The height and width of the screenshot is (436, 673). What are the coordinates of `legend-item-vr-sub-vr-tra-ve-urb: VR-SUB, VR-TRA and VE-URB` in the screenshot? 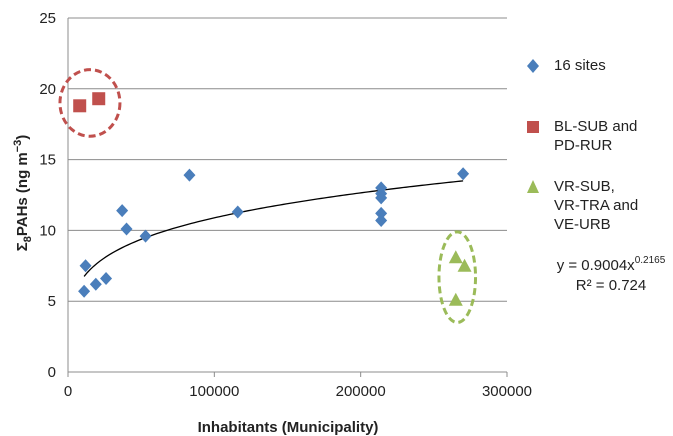 It's located at (582, 205).